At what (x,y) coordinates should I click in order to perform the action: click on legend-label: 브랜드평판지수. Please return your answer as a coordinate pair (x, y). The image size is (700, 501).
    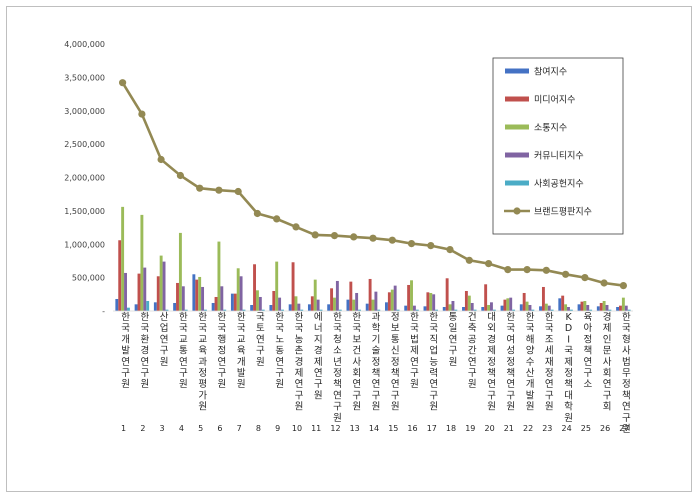
    Looking at the image, I should click on (563, 212).